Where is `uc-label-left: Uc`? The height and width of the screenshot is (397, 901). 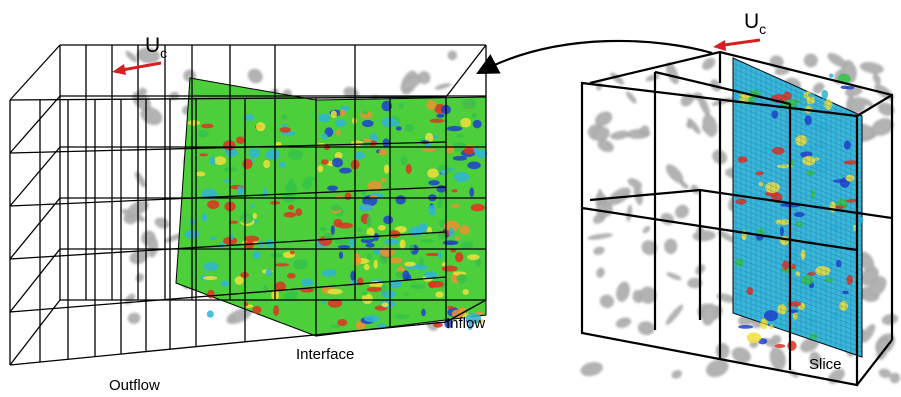
uc-label-left: Uc is located at coordinates (156, 47).